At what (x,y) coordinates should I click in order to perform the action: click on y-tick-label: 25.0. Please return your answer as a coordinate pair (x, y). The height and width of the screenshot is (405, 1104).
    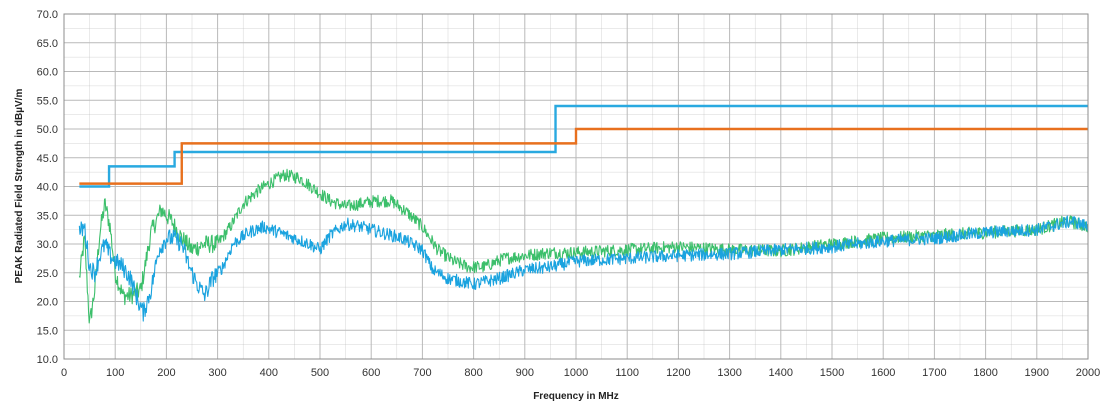
    Looking at the image, I should click on (47, 274).